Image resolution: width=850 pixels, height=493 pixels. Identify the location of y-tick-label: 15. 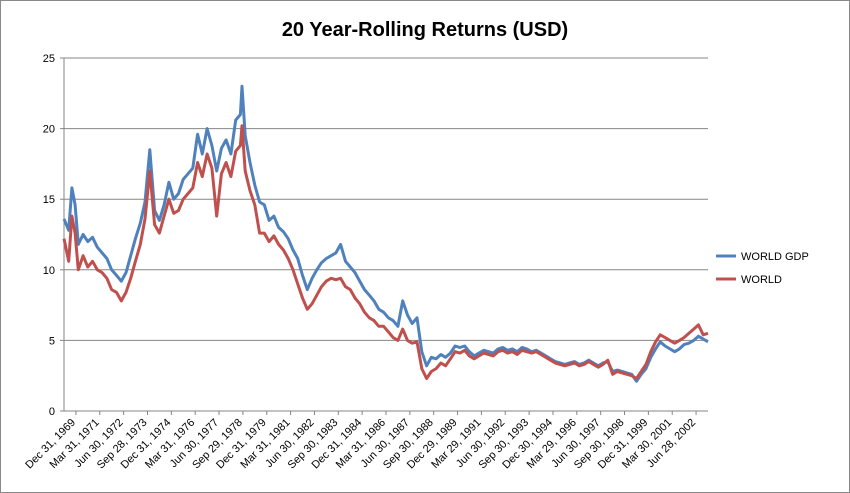
(49, 200).